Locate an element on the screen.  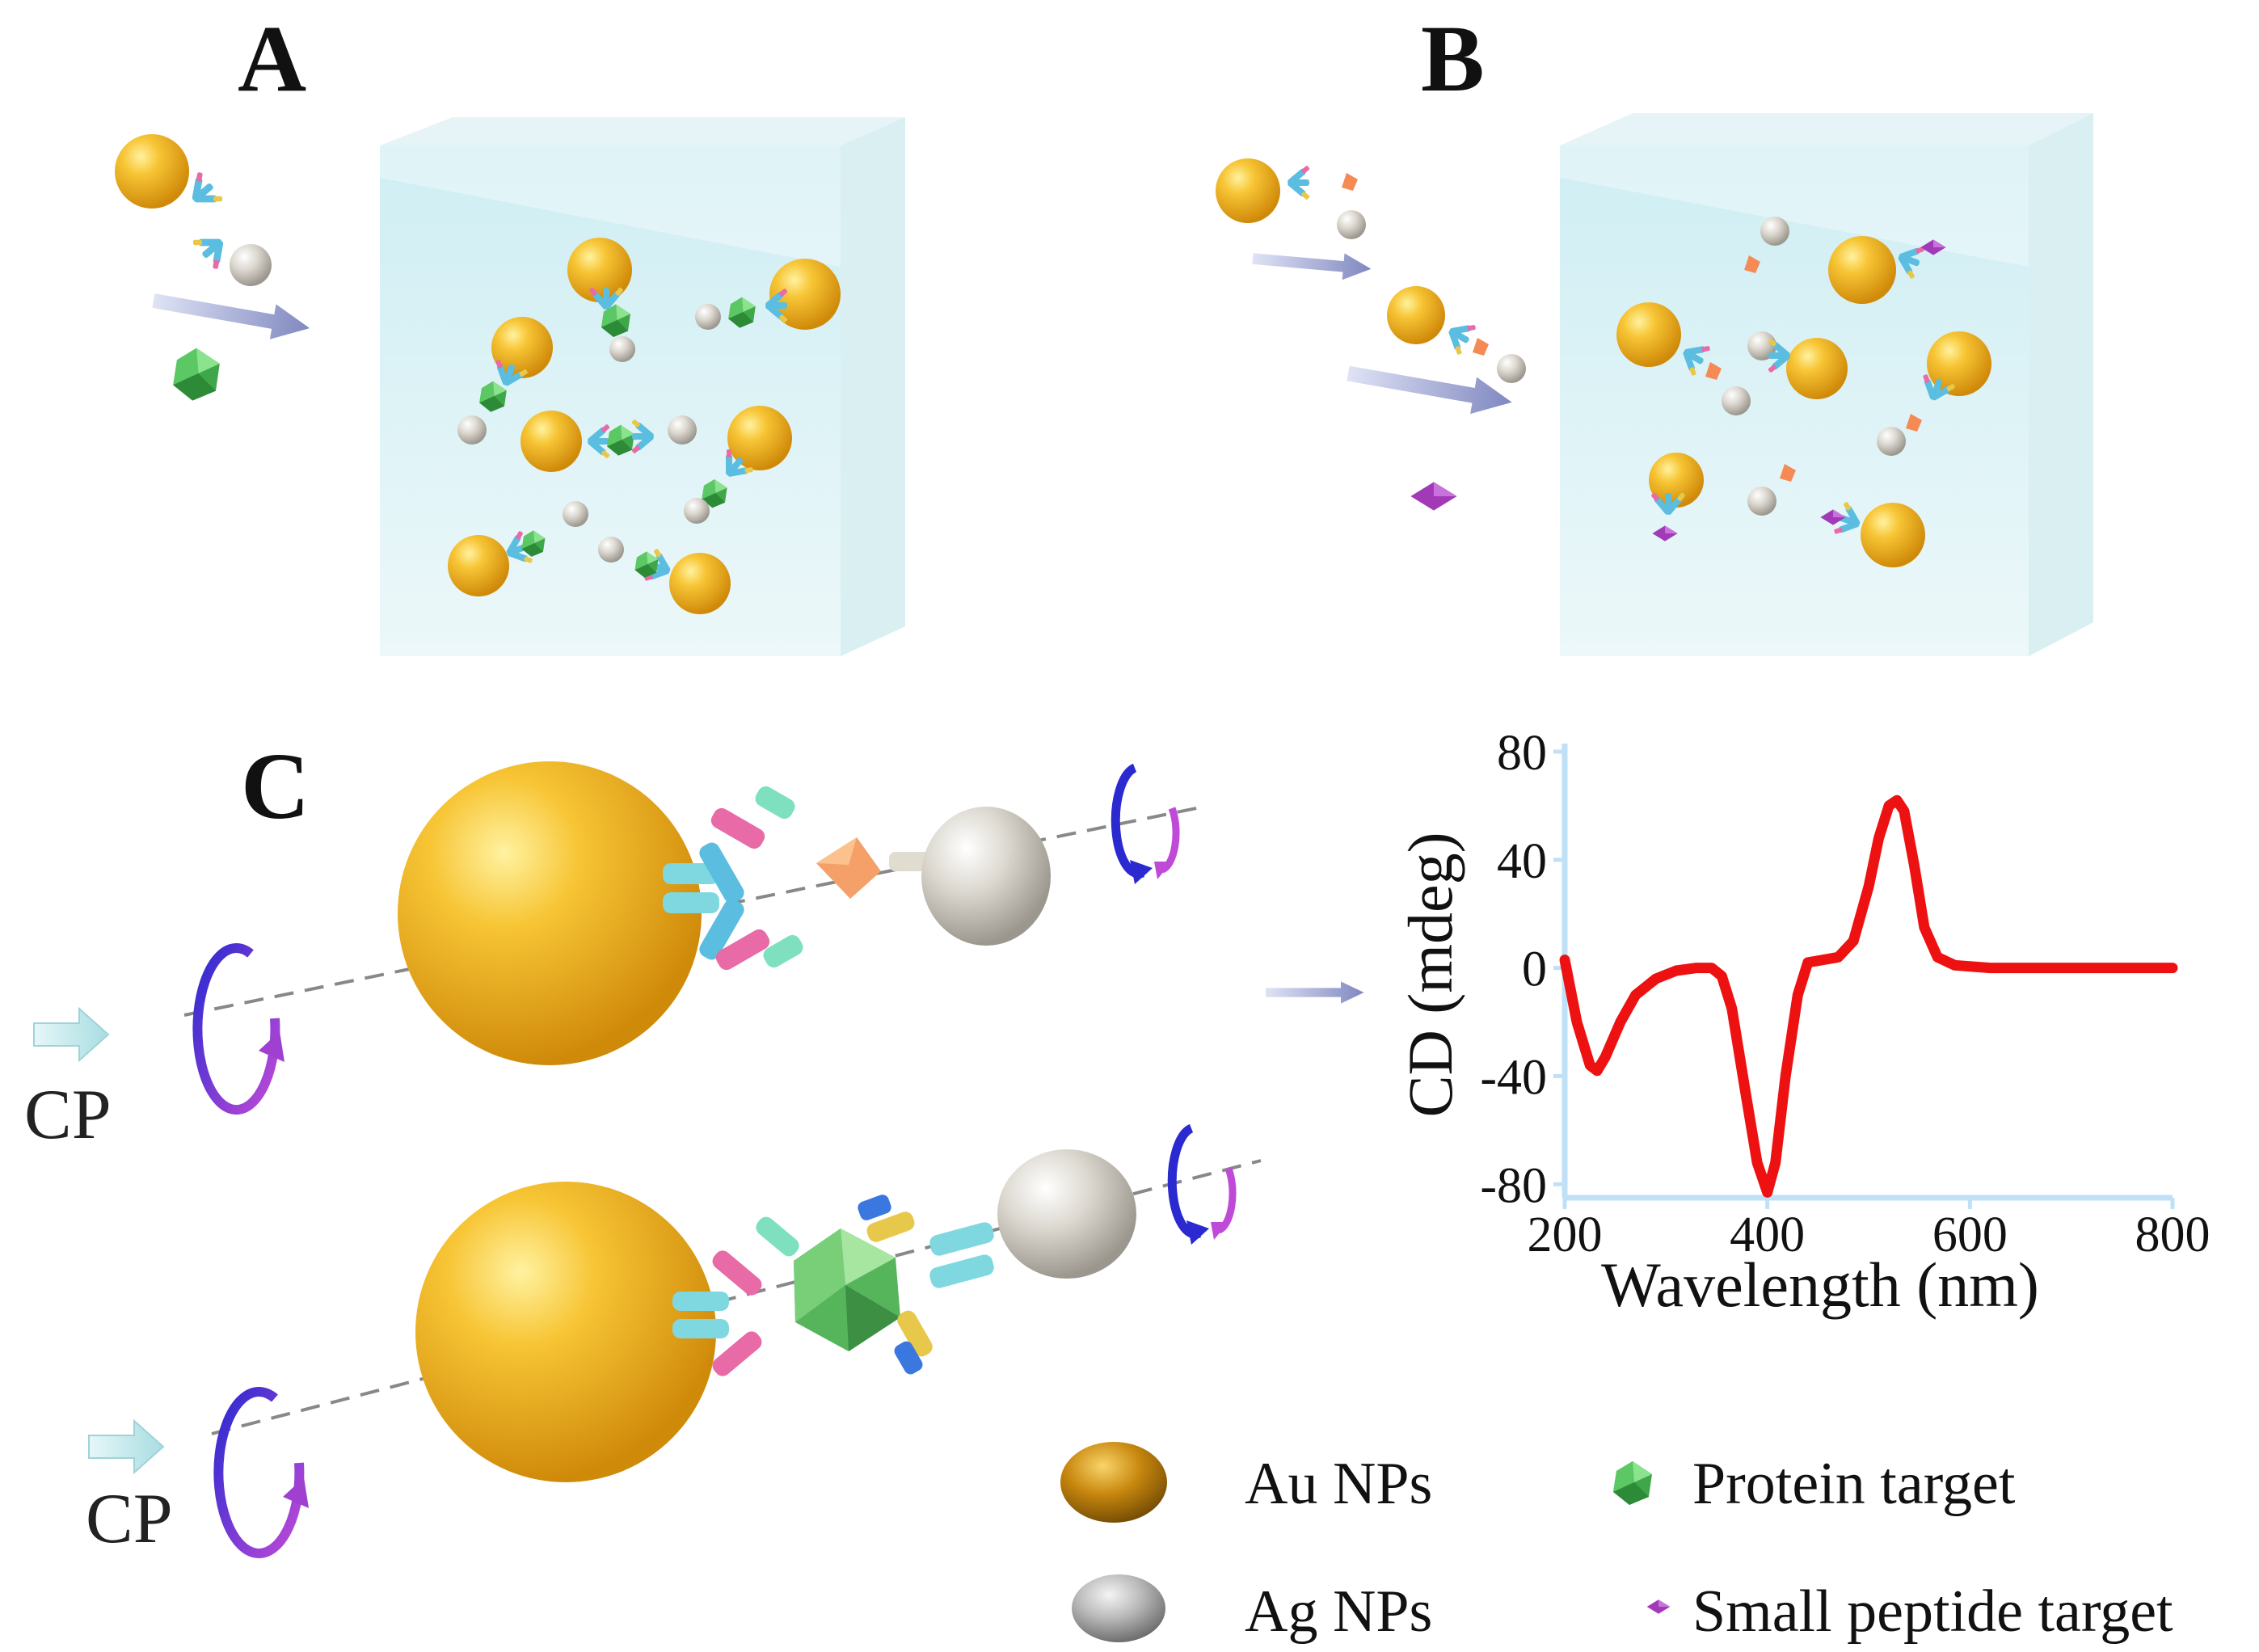
y-tick-label: 0 is located at coordinates (1534, 970).